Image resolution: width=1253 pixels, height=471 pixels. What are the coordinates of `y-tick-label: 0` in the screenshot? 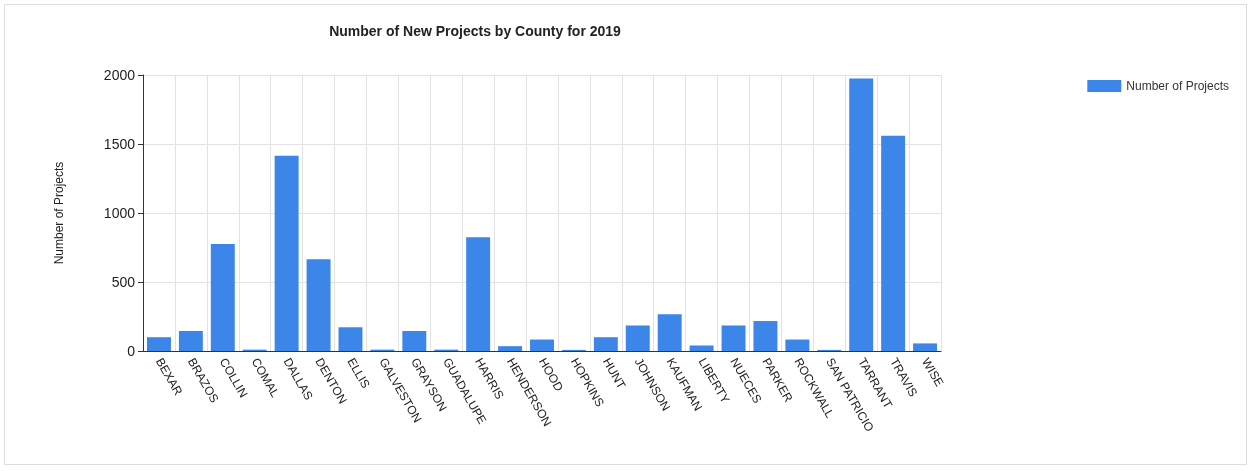 It's located at (131, 351).